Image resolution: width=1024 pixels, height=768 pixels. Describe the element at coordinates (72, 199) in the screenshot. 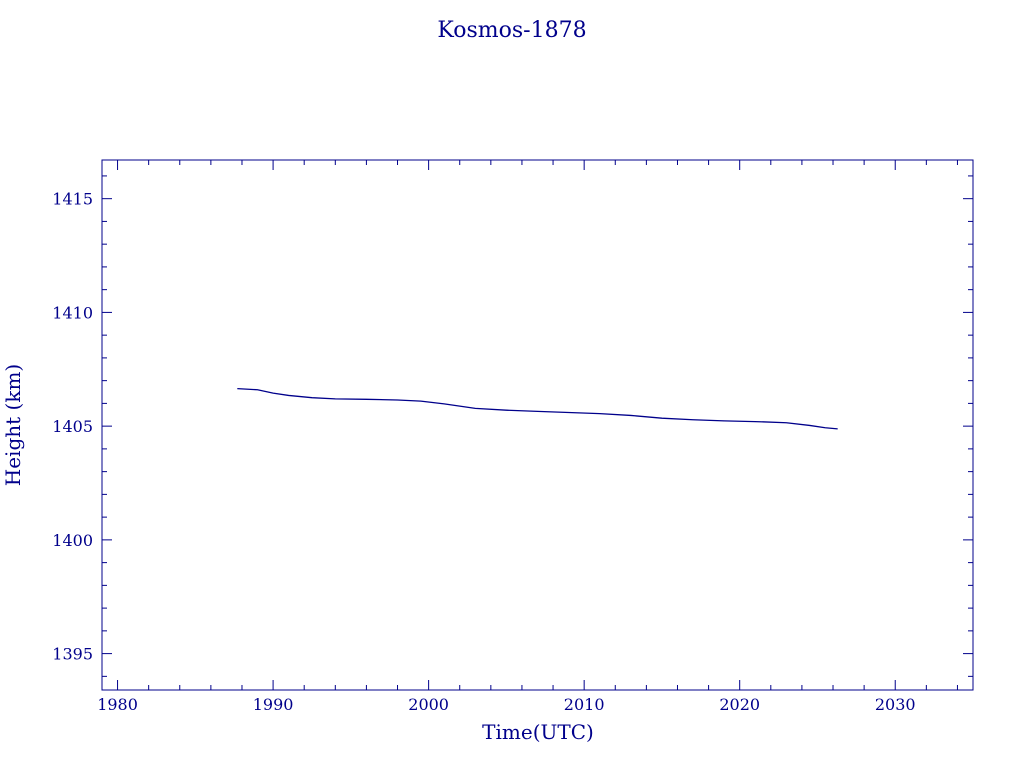

I see `y-tick-label: 1415` at that location.